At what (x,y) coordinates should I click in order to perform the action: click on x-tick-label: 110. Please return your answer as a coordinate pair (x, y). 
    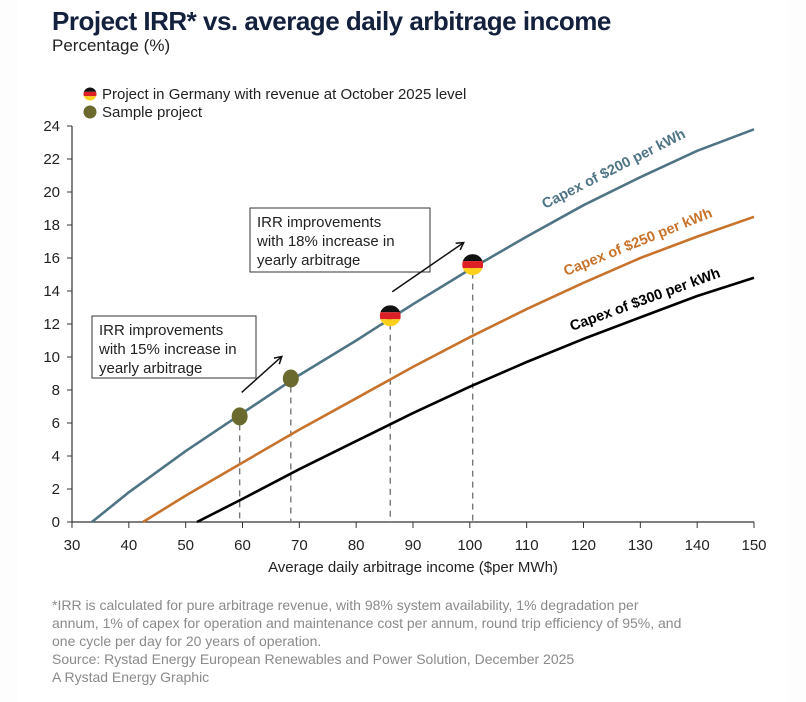
    Looking at the image, I should click on (527, 545).